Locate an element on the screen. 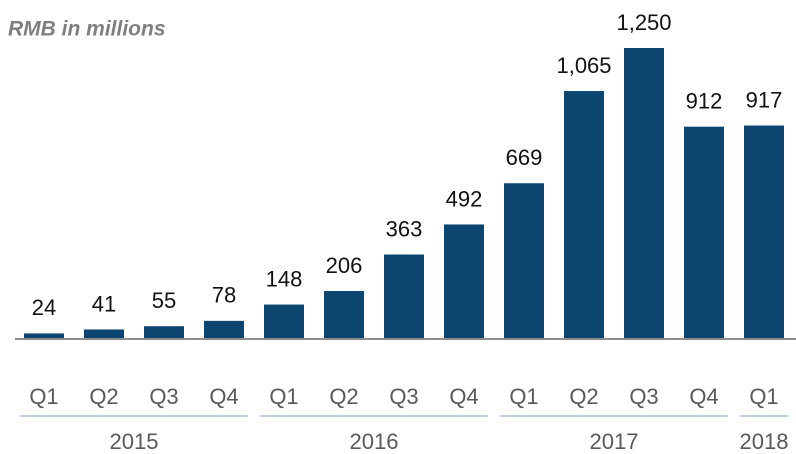 This screenshot has width=796, height=454. value-label: 24 is located at coordinates (44, 307).